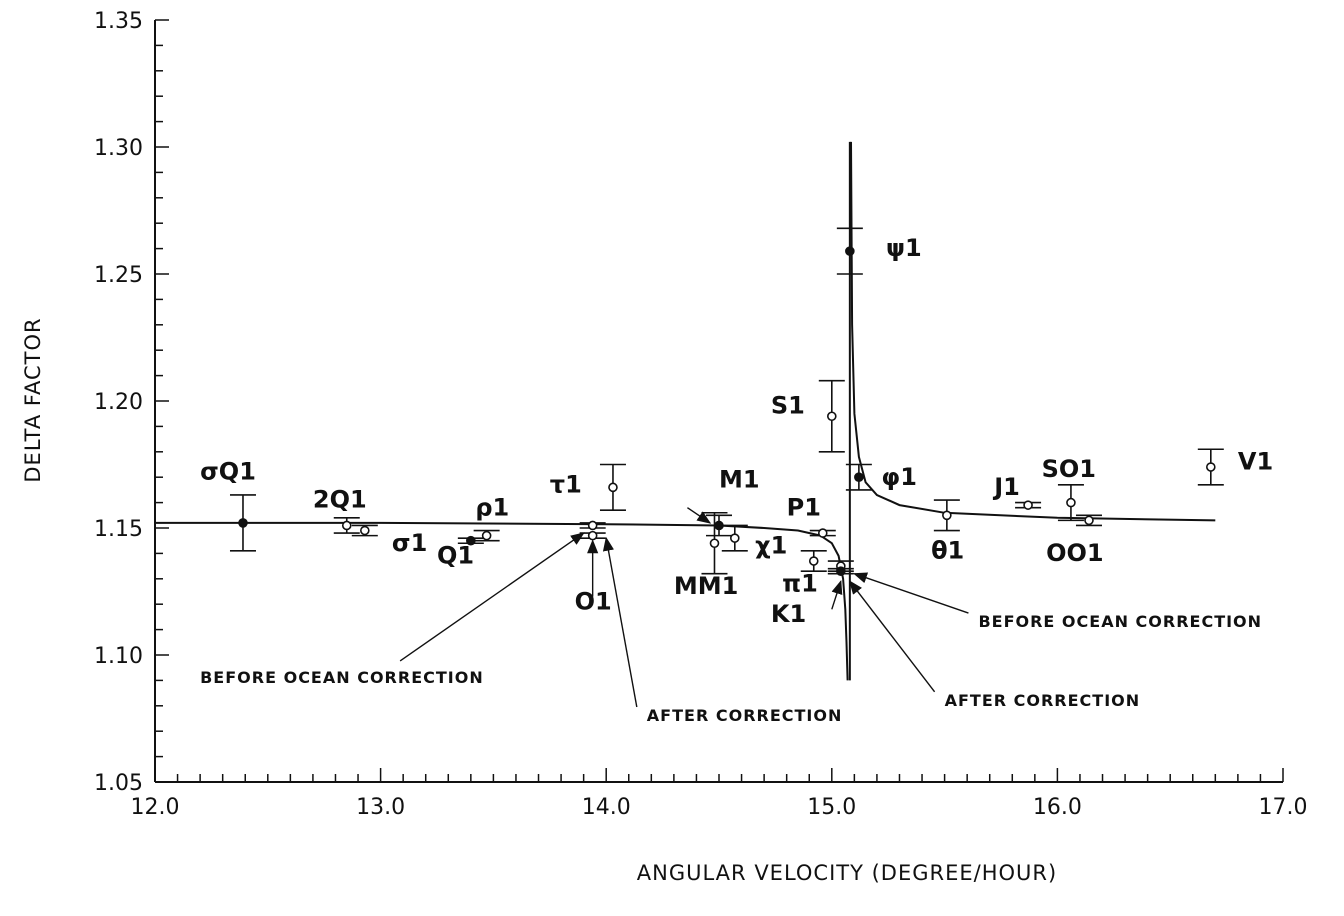 Image resolution: width=1344 pixels, height=916 pixels. What do you see at coordinates (566, 484) in the screenshot?
I see `constituent-label: τ1` at bounding box center [566, 484].